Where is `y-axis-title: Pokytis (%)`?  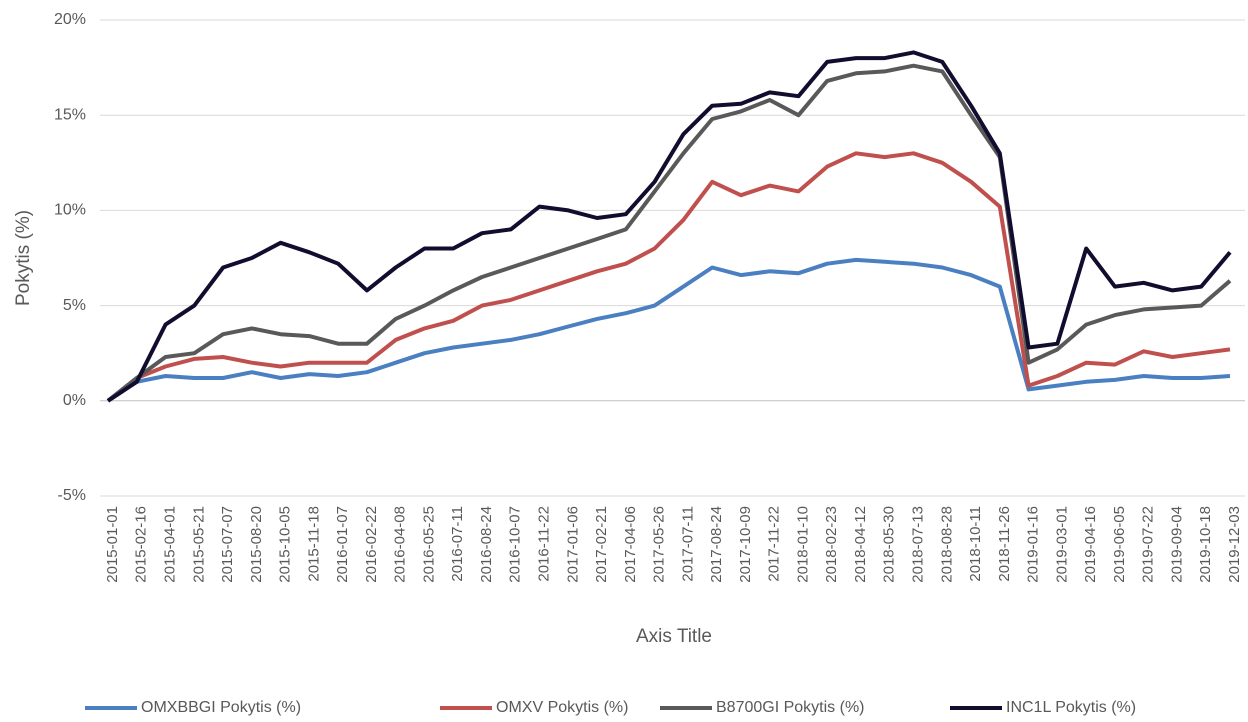 y-axis-title: Pokytis (%) is located at coordinates (23, 258).